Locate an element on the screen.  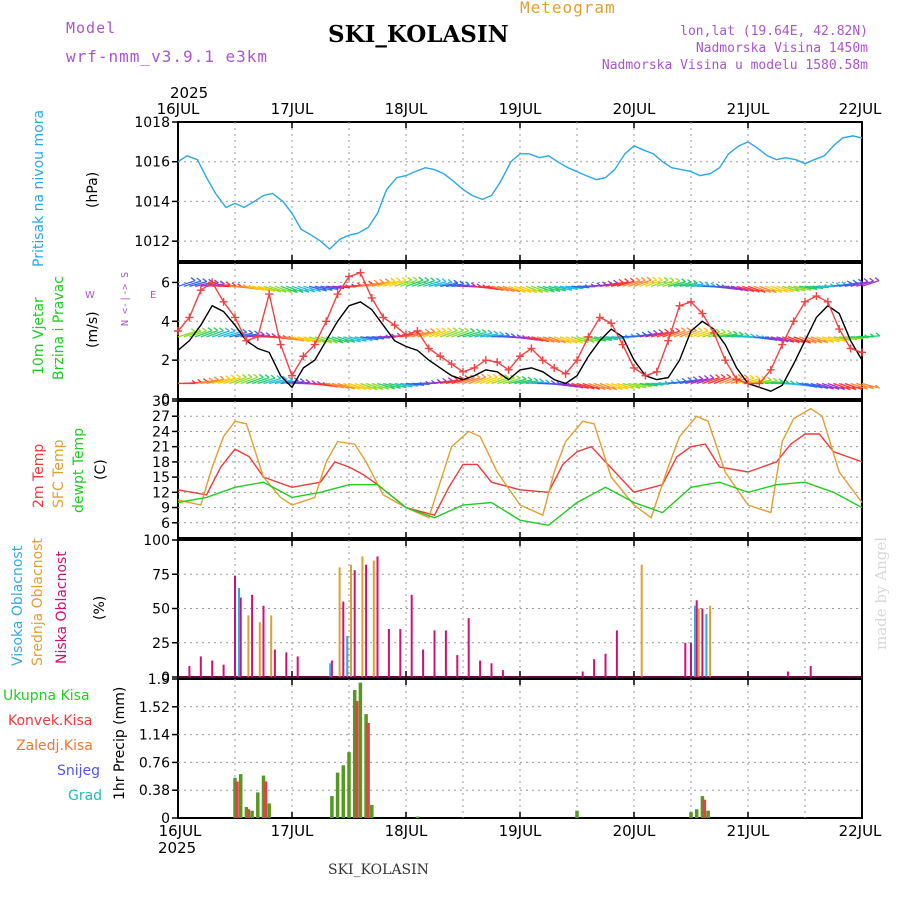
bar-srednja-oblacnost is located at coordinates (259, 649).